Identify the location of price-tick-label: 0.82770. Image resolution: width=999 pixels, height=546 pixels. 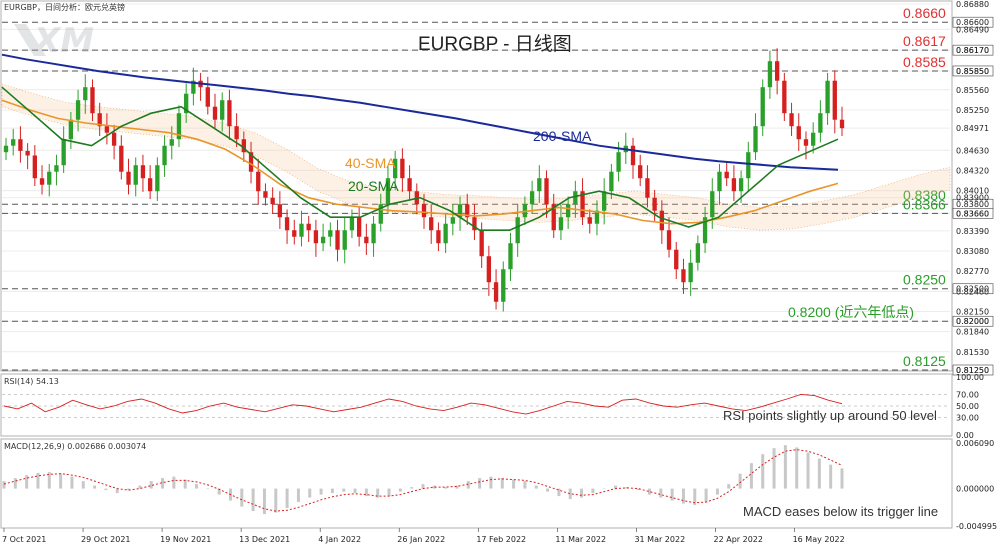
(972, 271).